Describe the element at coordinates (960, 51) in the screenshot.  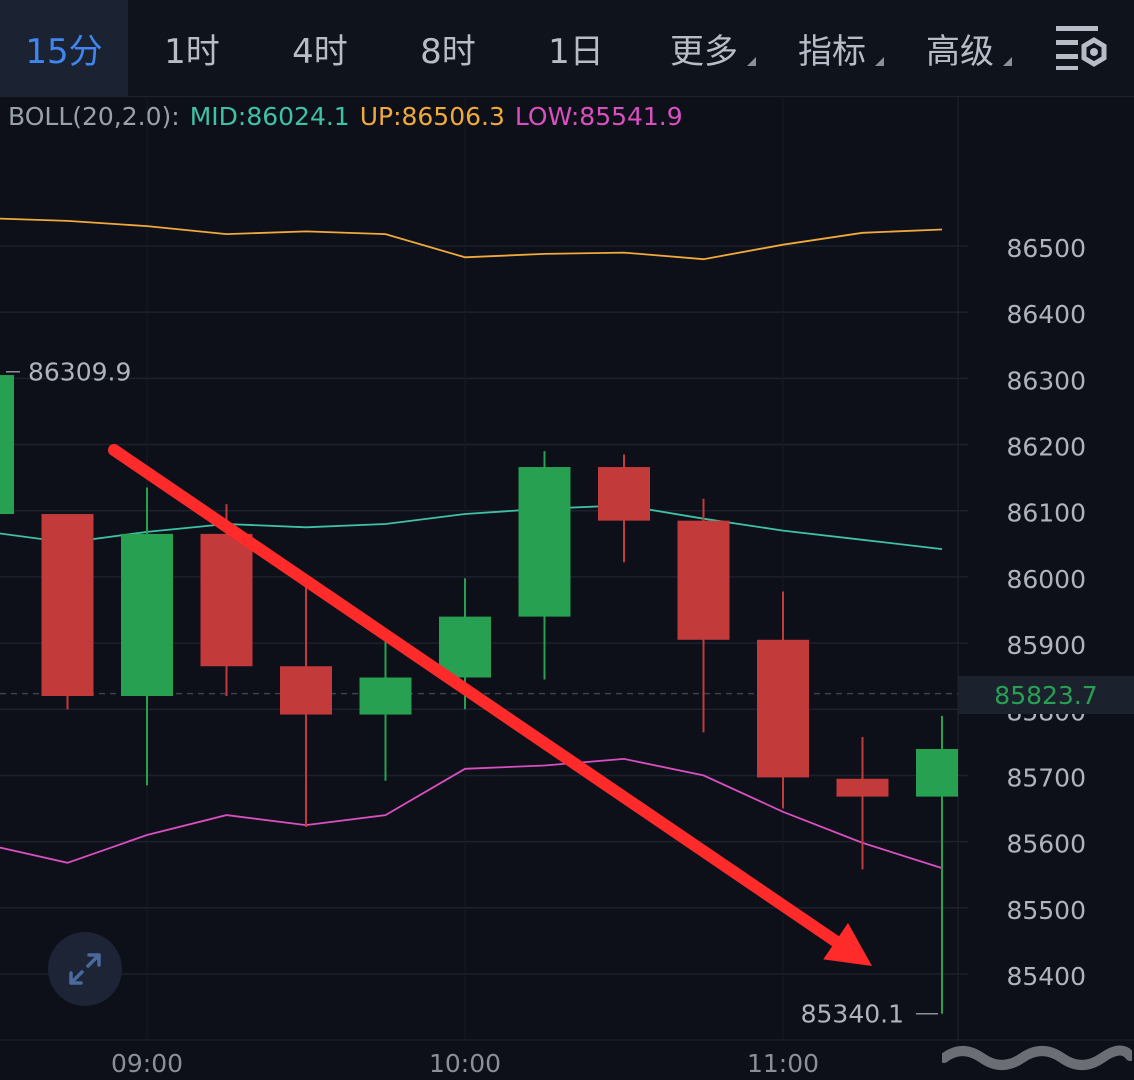
I see `tab-label: 高级` at that location.